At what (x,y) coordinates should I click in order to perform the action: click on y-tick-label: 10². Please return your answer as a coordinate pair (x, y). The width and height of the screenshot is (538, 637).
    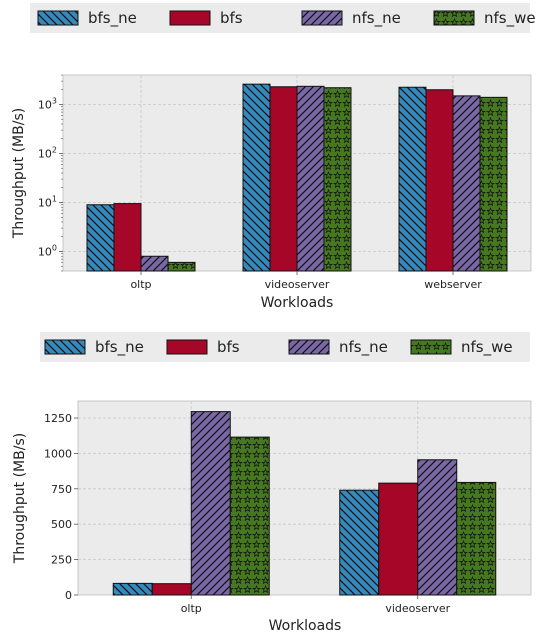
    Looking at the image, I should click on (47, 153).